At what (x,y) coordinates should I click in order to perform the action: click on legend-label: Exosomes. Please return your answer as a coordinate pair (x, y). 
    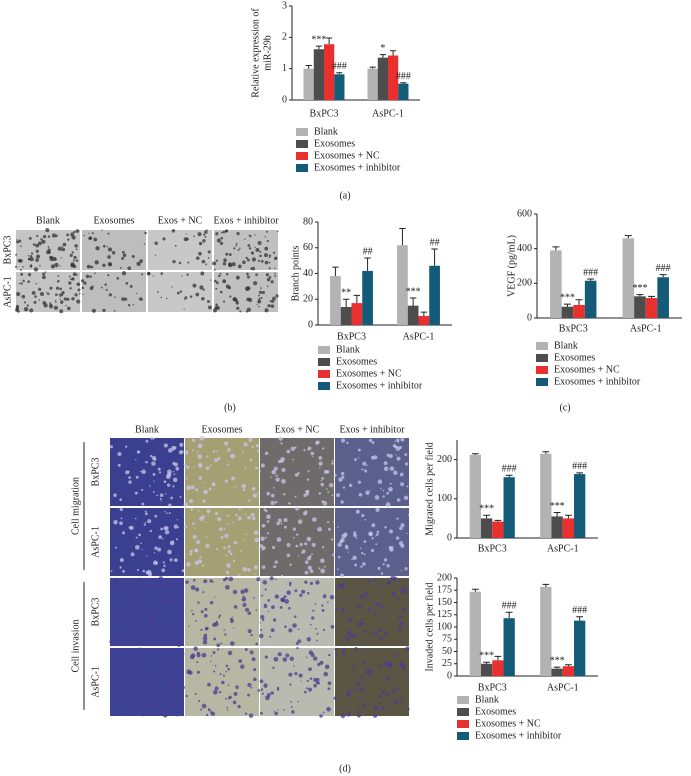
    Looking at the image, I should click on (334, 143).